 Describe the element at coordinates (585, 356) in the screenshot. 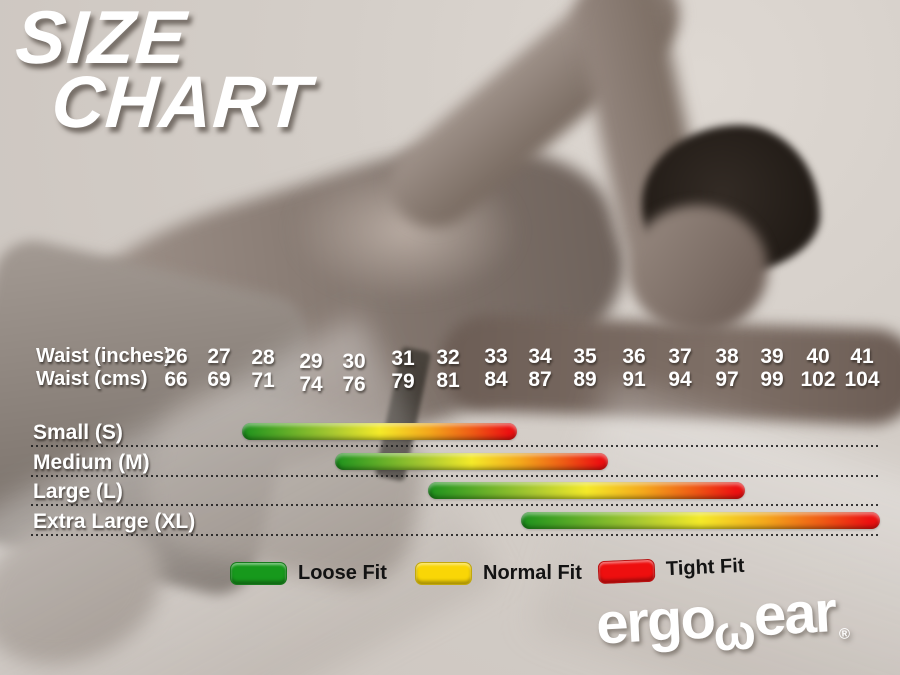

I see `waist-inches-value: 35` at that location.